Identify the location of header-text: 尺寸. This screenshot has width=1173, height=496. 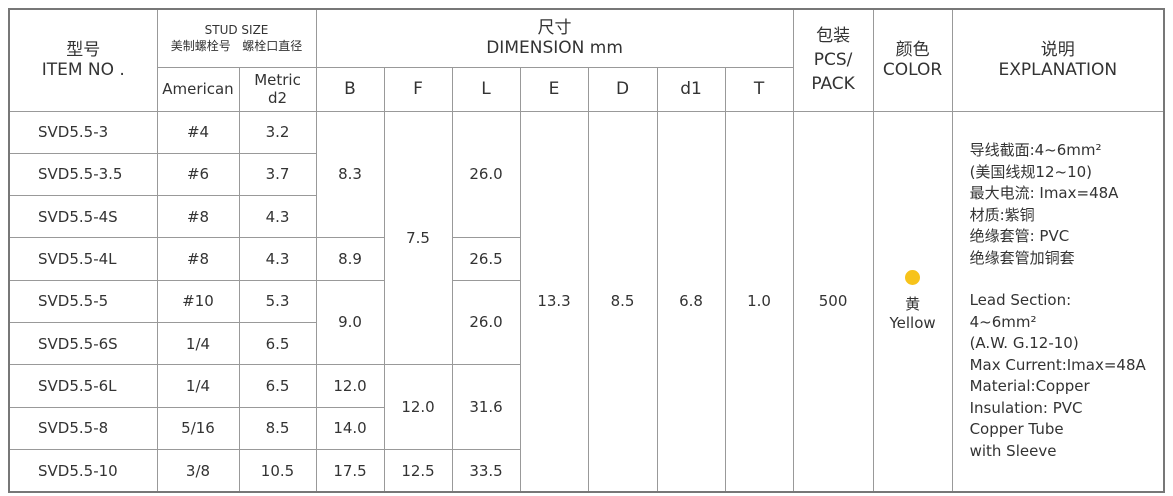
(554, 28).